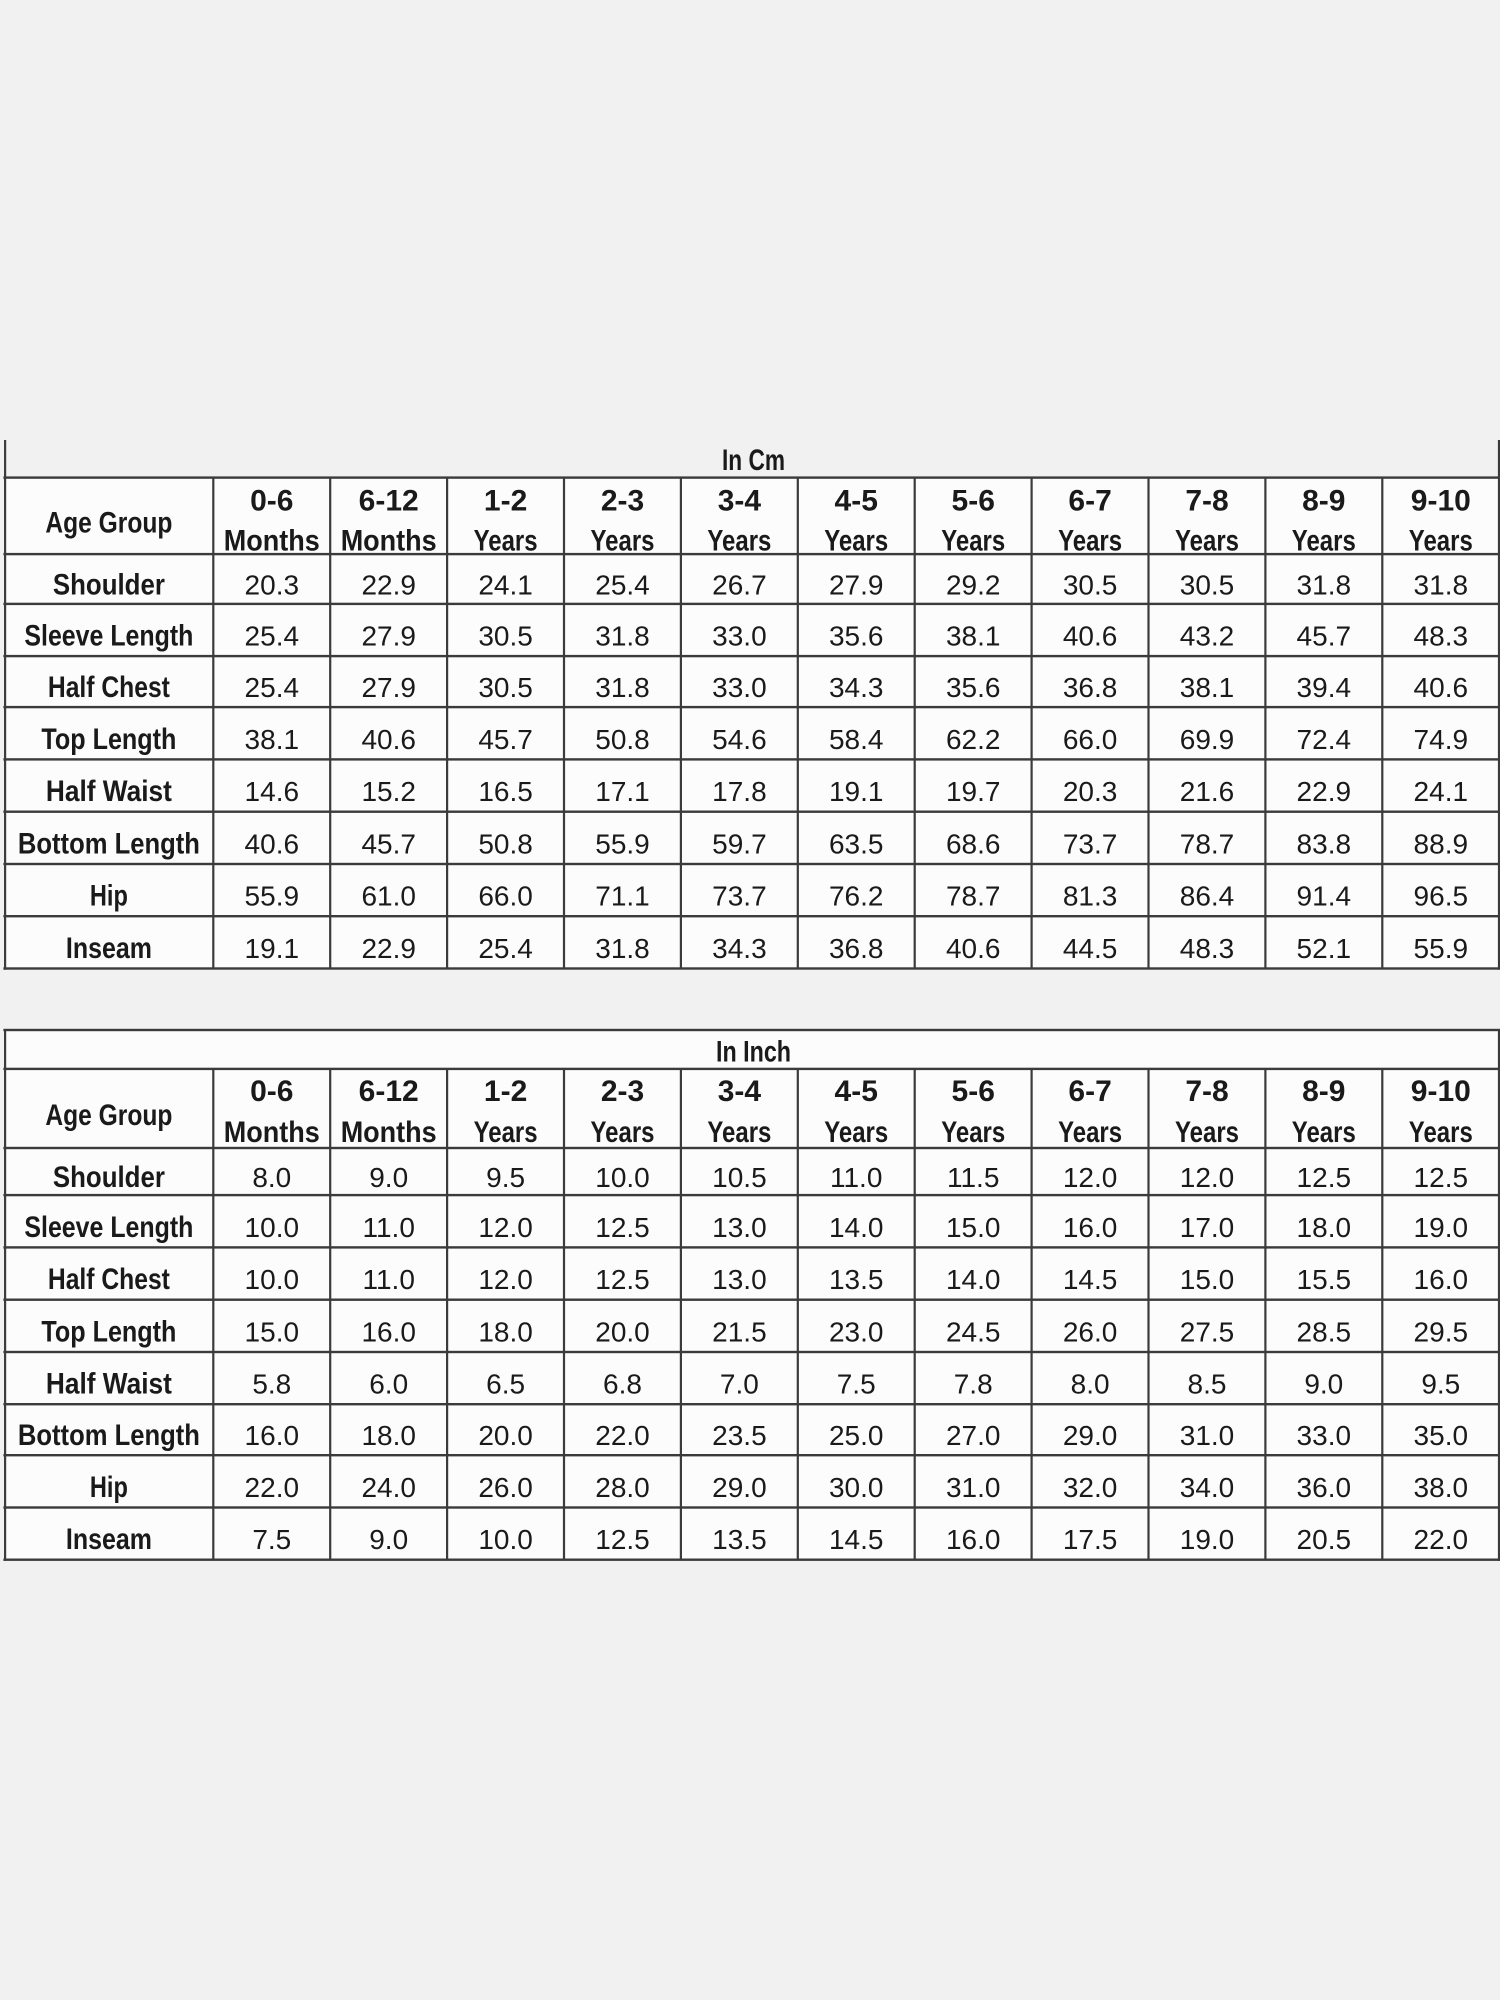 This screenshot has width=1500, height=2000. I want to click on svg-text: 69.9, so click(1207, 739).